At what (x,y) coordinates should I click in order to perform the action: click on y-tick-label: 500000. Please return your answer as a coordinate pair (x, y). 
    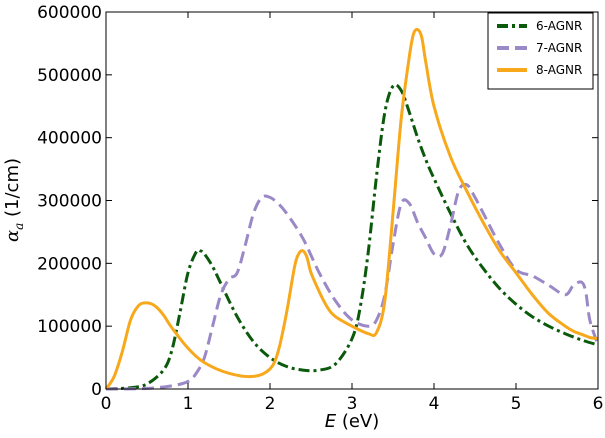
    Looking at the image, I should click on (69, 76).